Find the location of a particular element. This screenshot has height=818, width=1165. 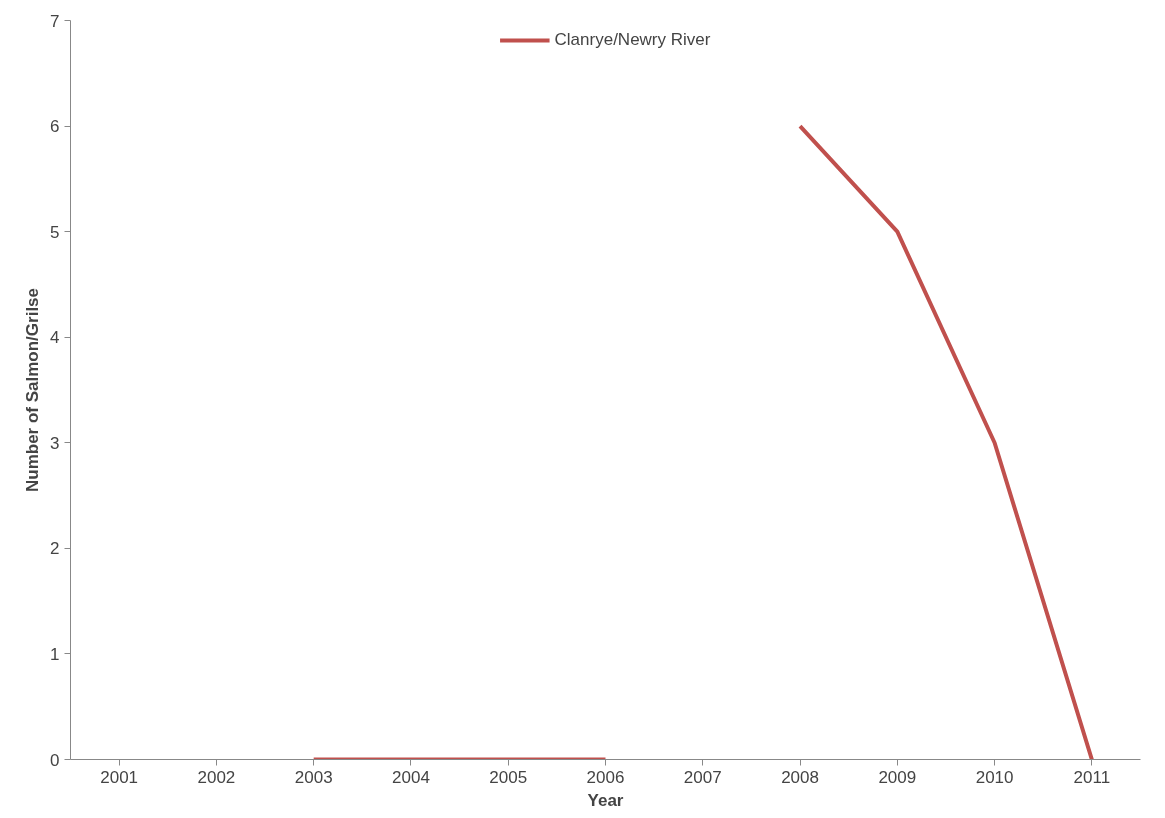

legend-label: Clanrye/Newry River is located at coordinates (632, 40).